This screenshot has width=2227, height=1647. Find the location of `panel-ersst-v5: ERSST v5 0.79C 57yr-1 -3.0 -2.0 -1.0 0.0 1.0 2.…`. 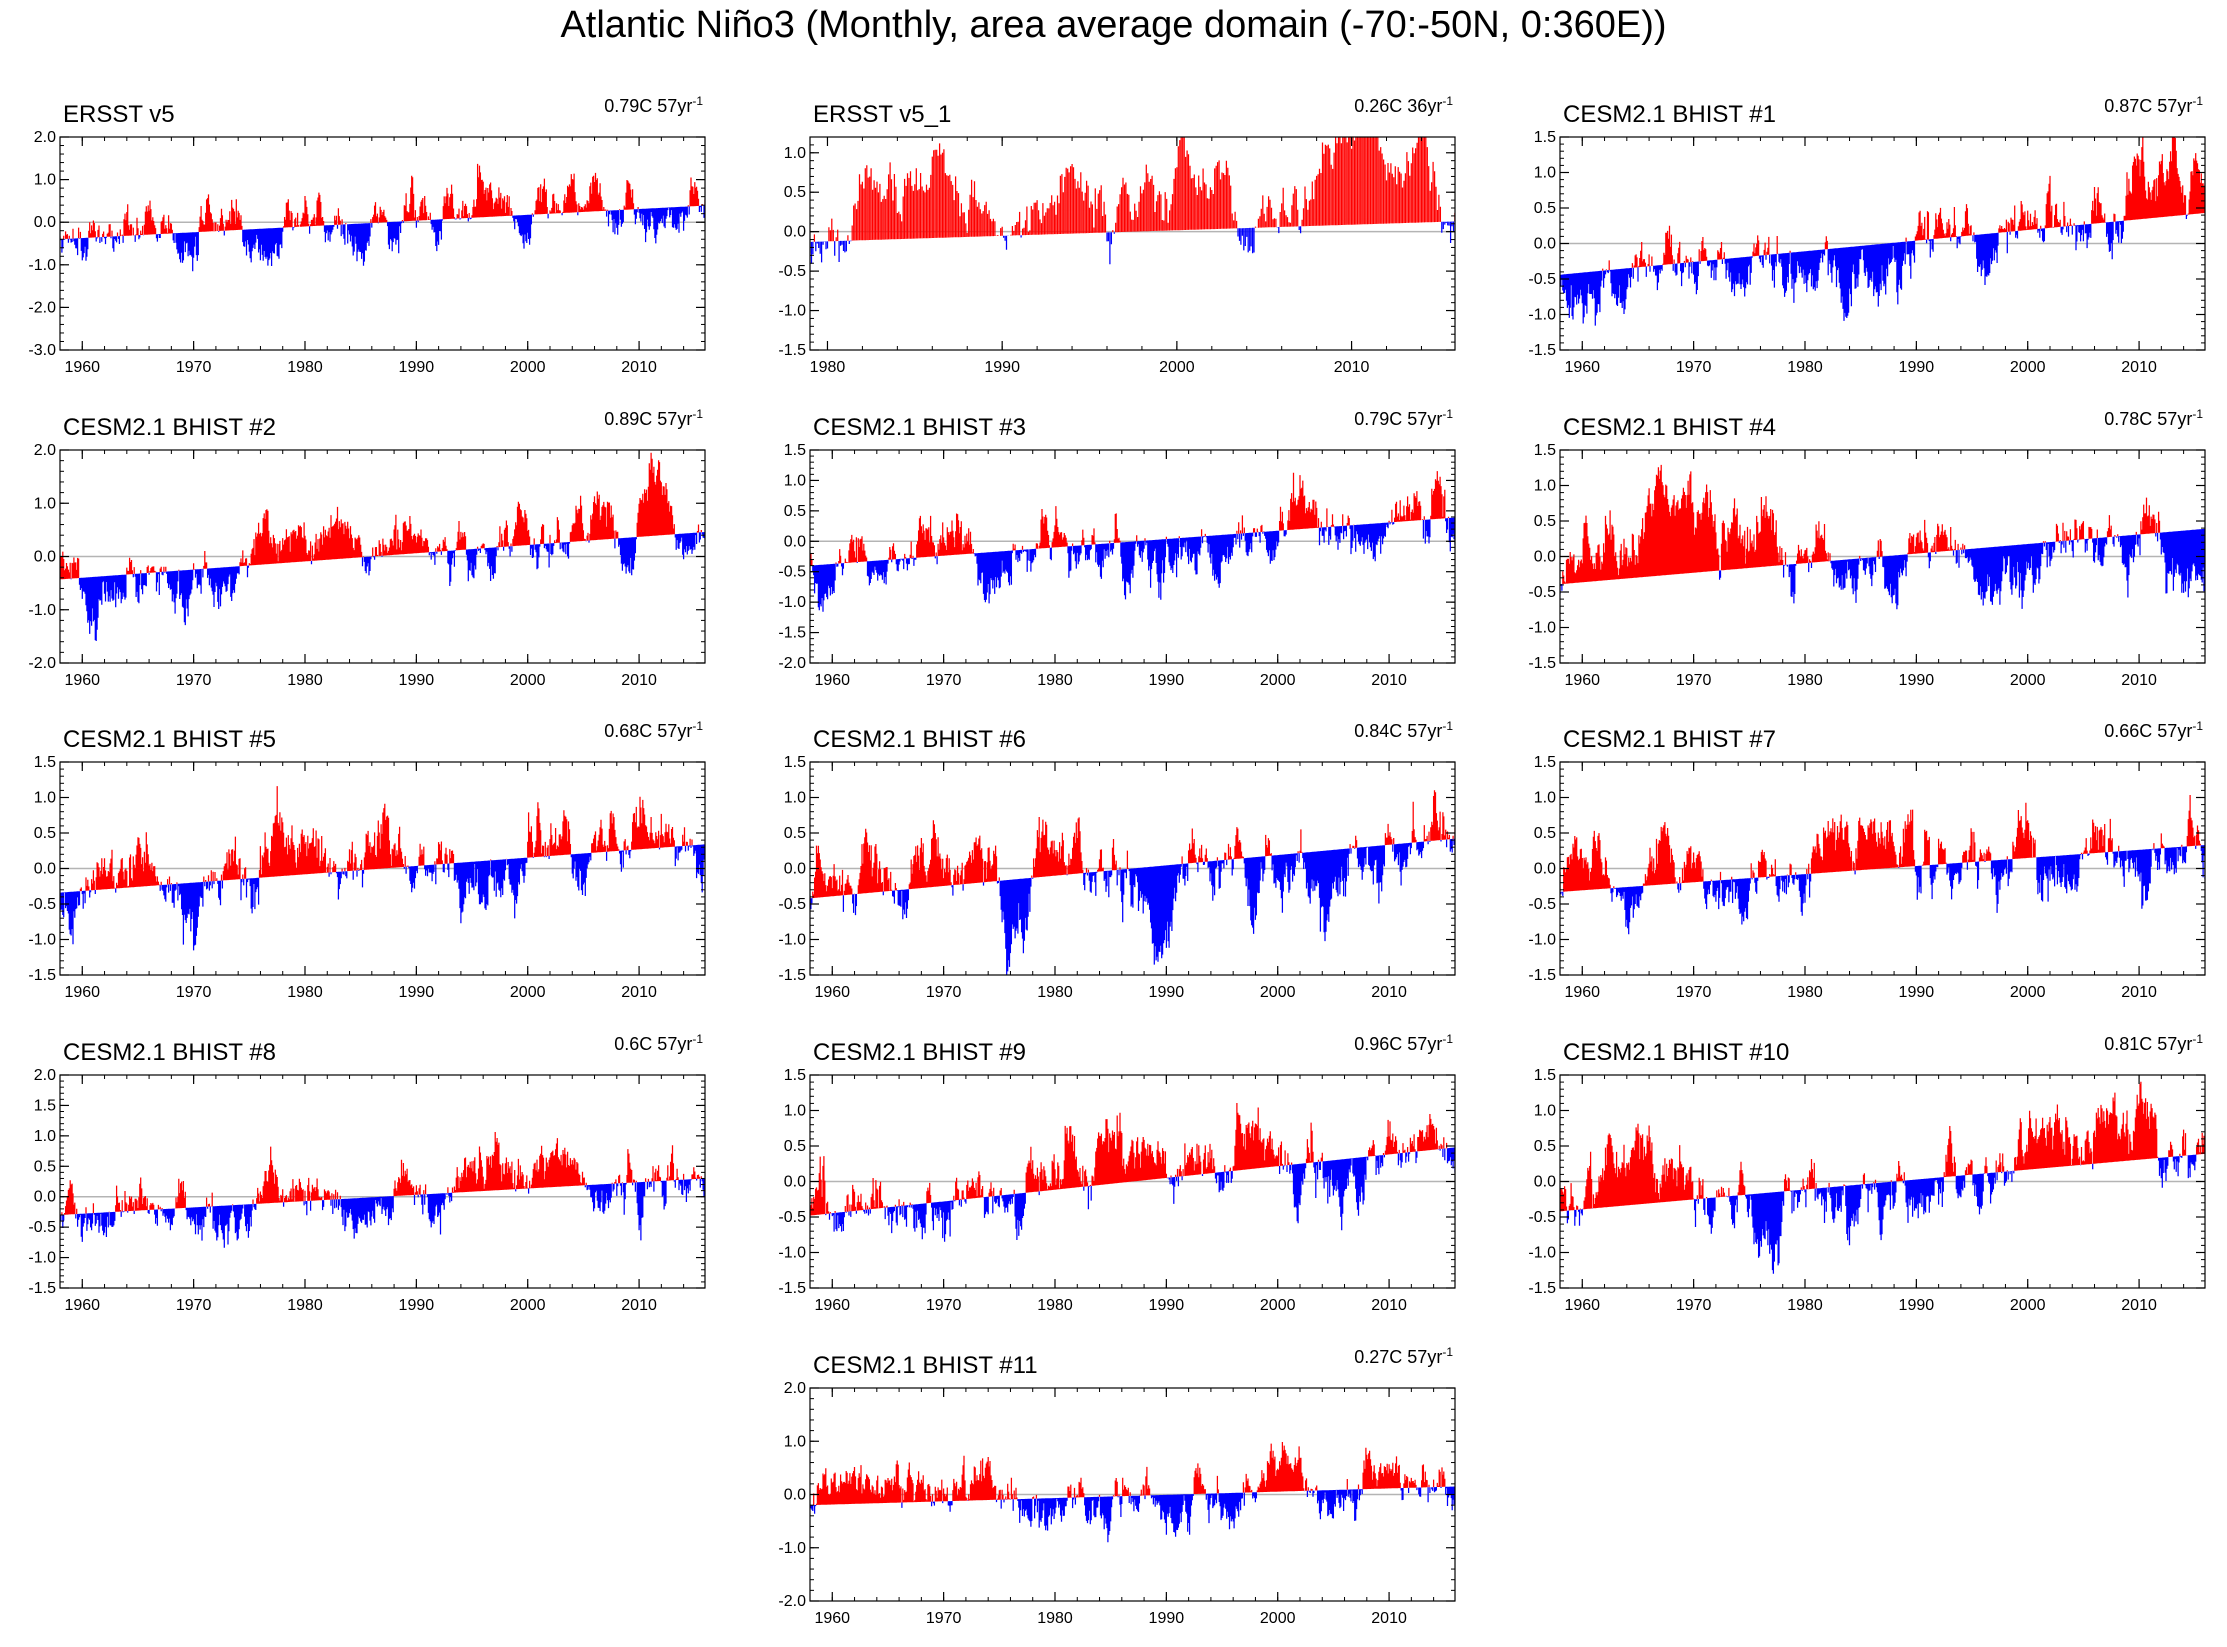

panel-ersst-v5: ERSST v5 0.79C 57yr-1 -3.0 -2.0 -1.0 0.0 1.0 2.… is located at coordinates (360, 237).